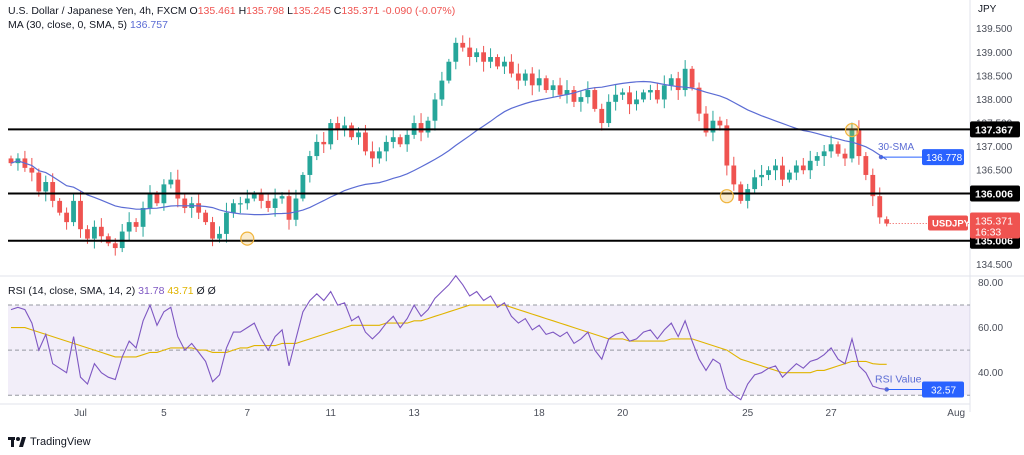 This screenshot has height=455, width=1024. Describe the element at coordinates (943, 390) in the screenshot. I see `rsi-value-label: 32.57` at that location.